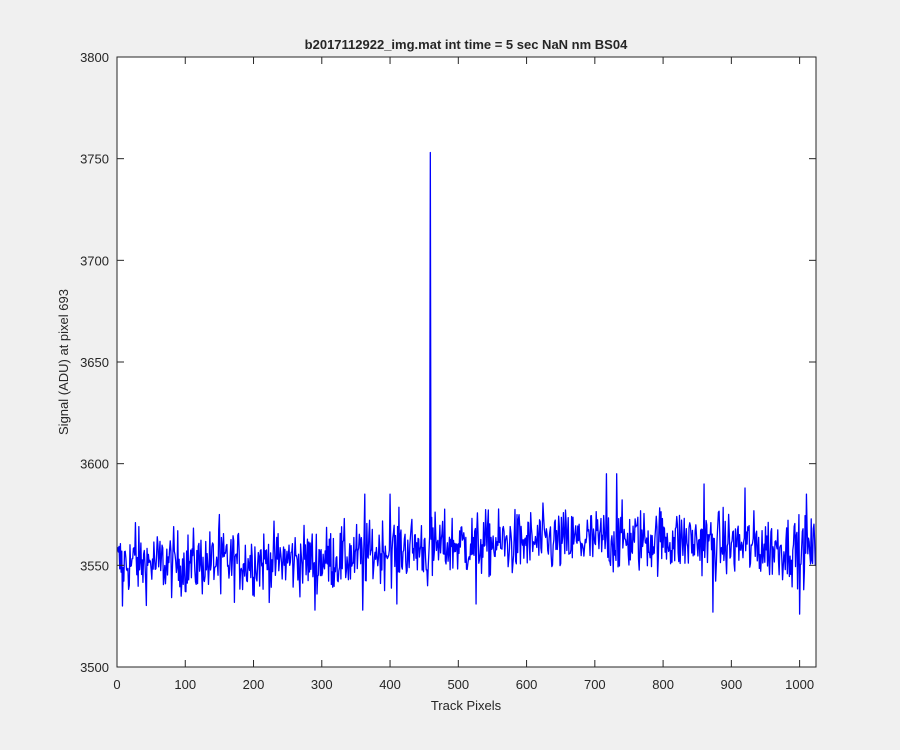 Image resolution: width=900 pixels, height=750 pixels. I want to click on y-axis-label: Signal (ADU) at pixel 693, so click(63, 362).